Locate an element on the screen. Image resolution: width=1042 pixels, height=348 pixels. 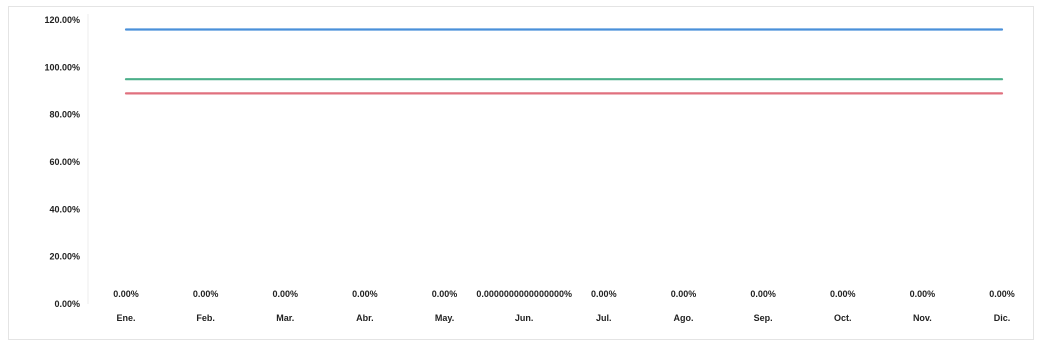
y-tick-label: 40.00% is located at coordinates (64, 209).